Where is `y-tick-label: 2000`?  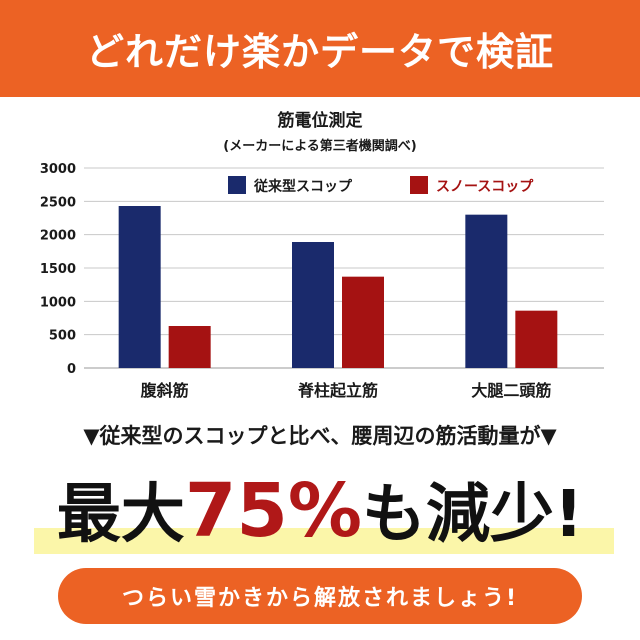
y-tick-label: 2000 is located at coordinates (58, 236).